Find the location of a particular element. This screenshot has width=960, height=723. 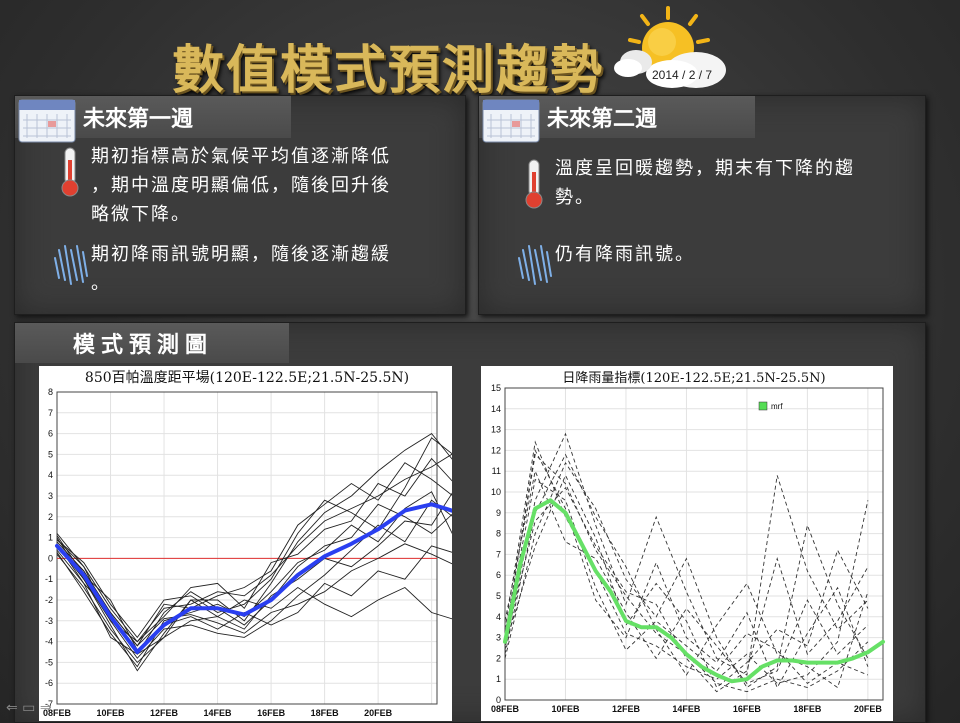

week2-title: 未來第二週 is located at coordinates (617, 117).